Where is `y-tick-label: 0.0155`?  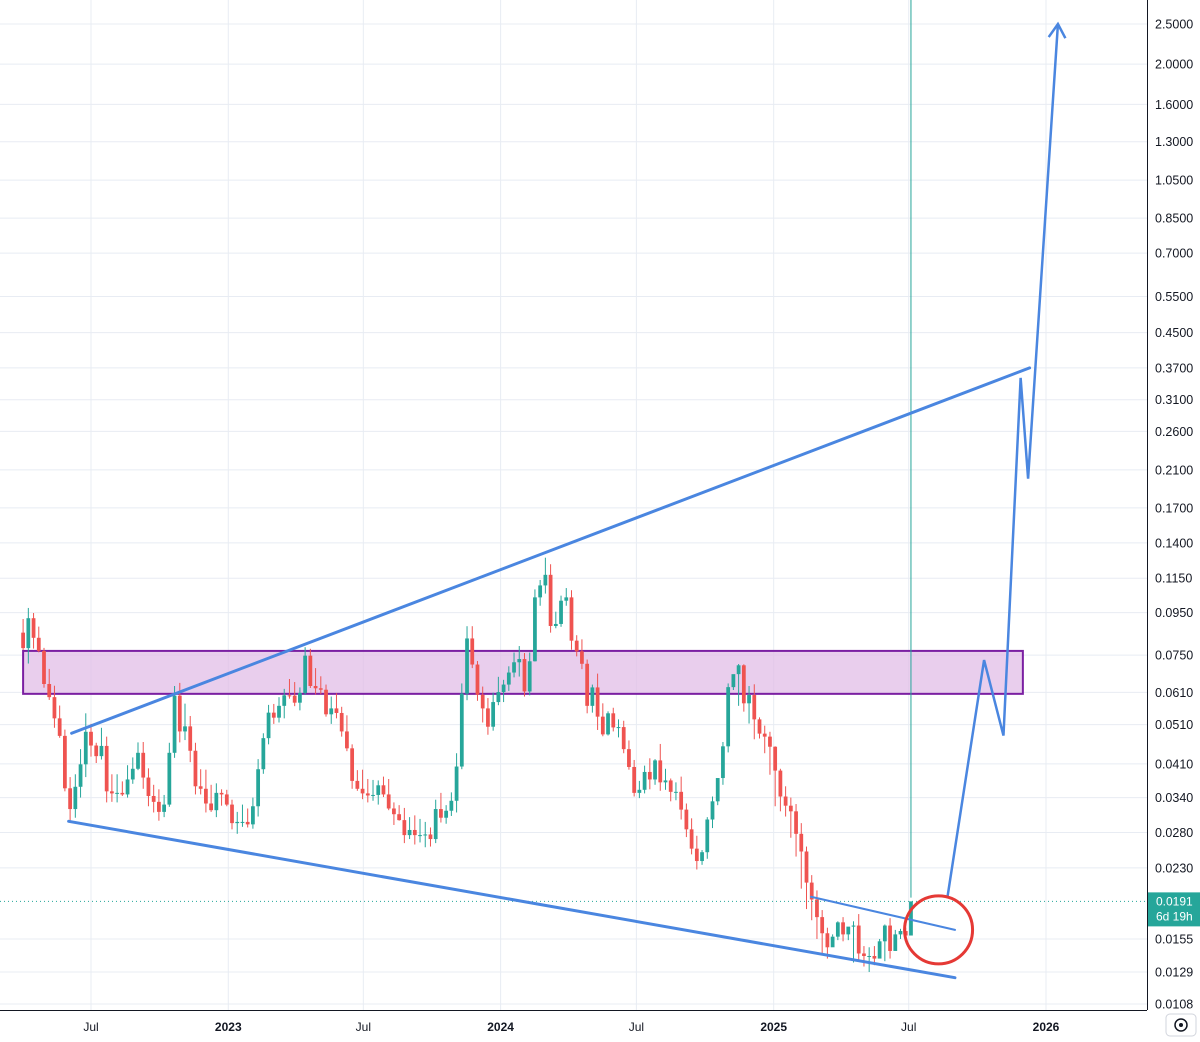
y-tick-label: 0.0155 is located at coordinates (1174, 939).